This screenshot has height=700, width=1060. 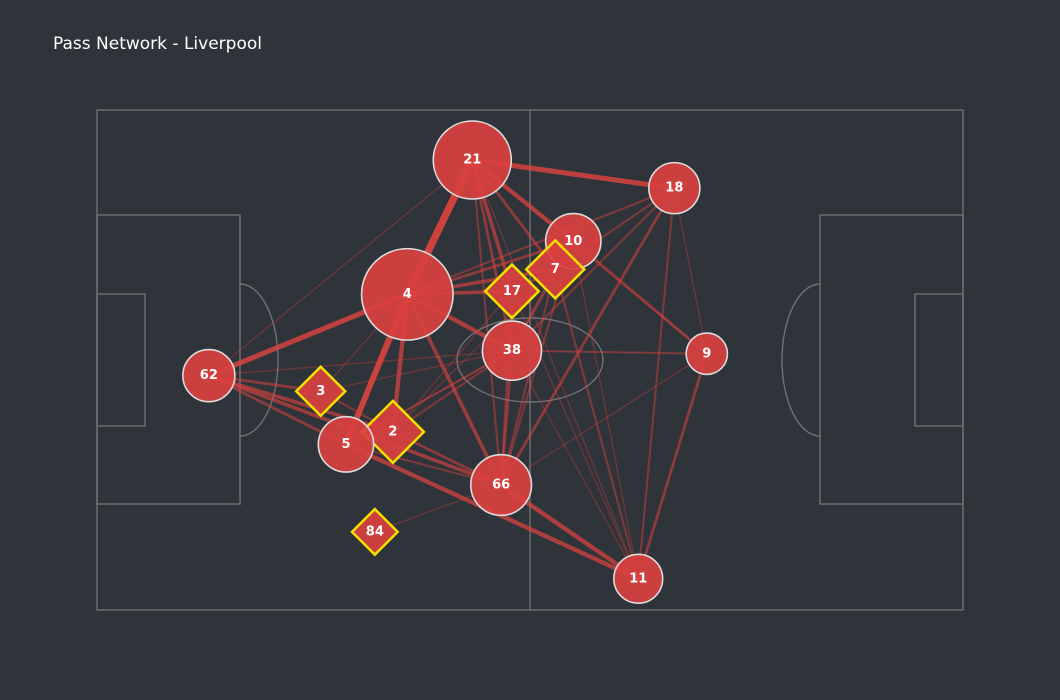 I want to click on player-node-9: 9, so click(x=707, y=354).